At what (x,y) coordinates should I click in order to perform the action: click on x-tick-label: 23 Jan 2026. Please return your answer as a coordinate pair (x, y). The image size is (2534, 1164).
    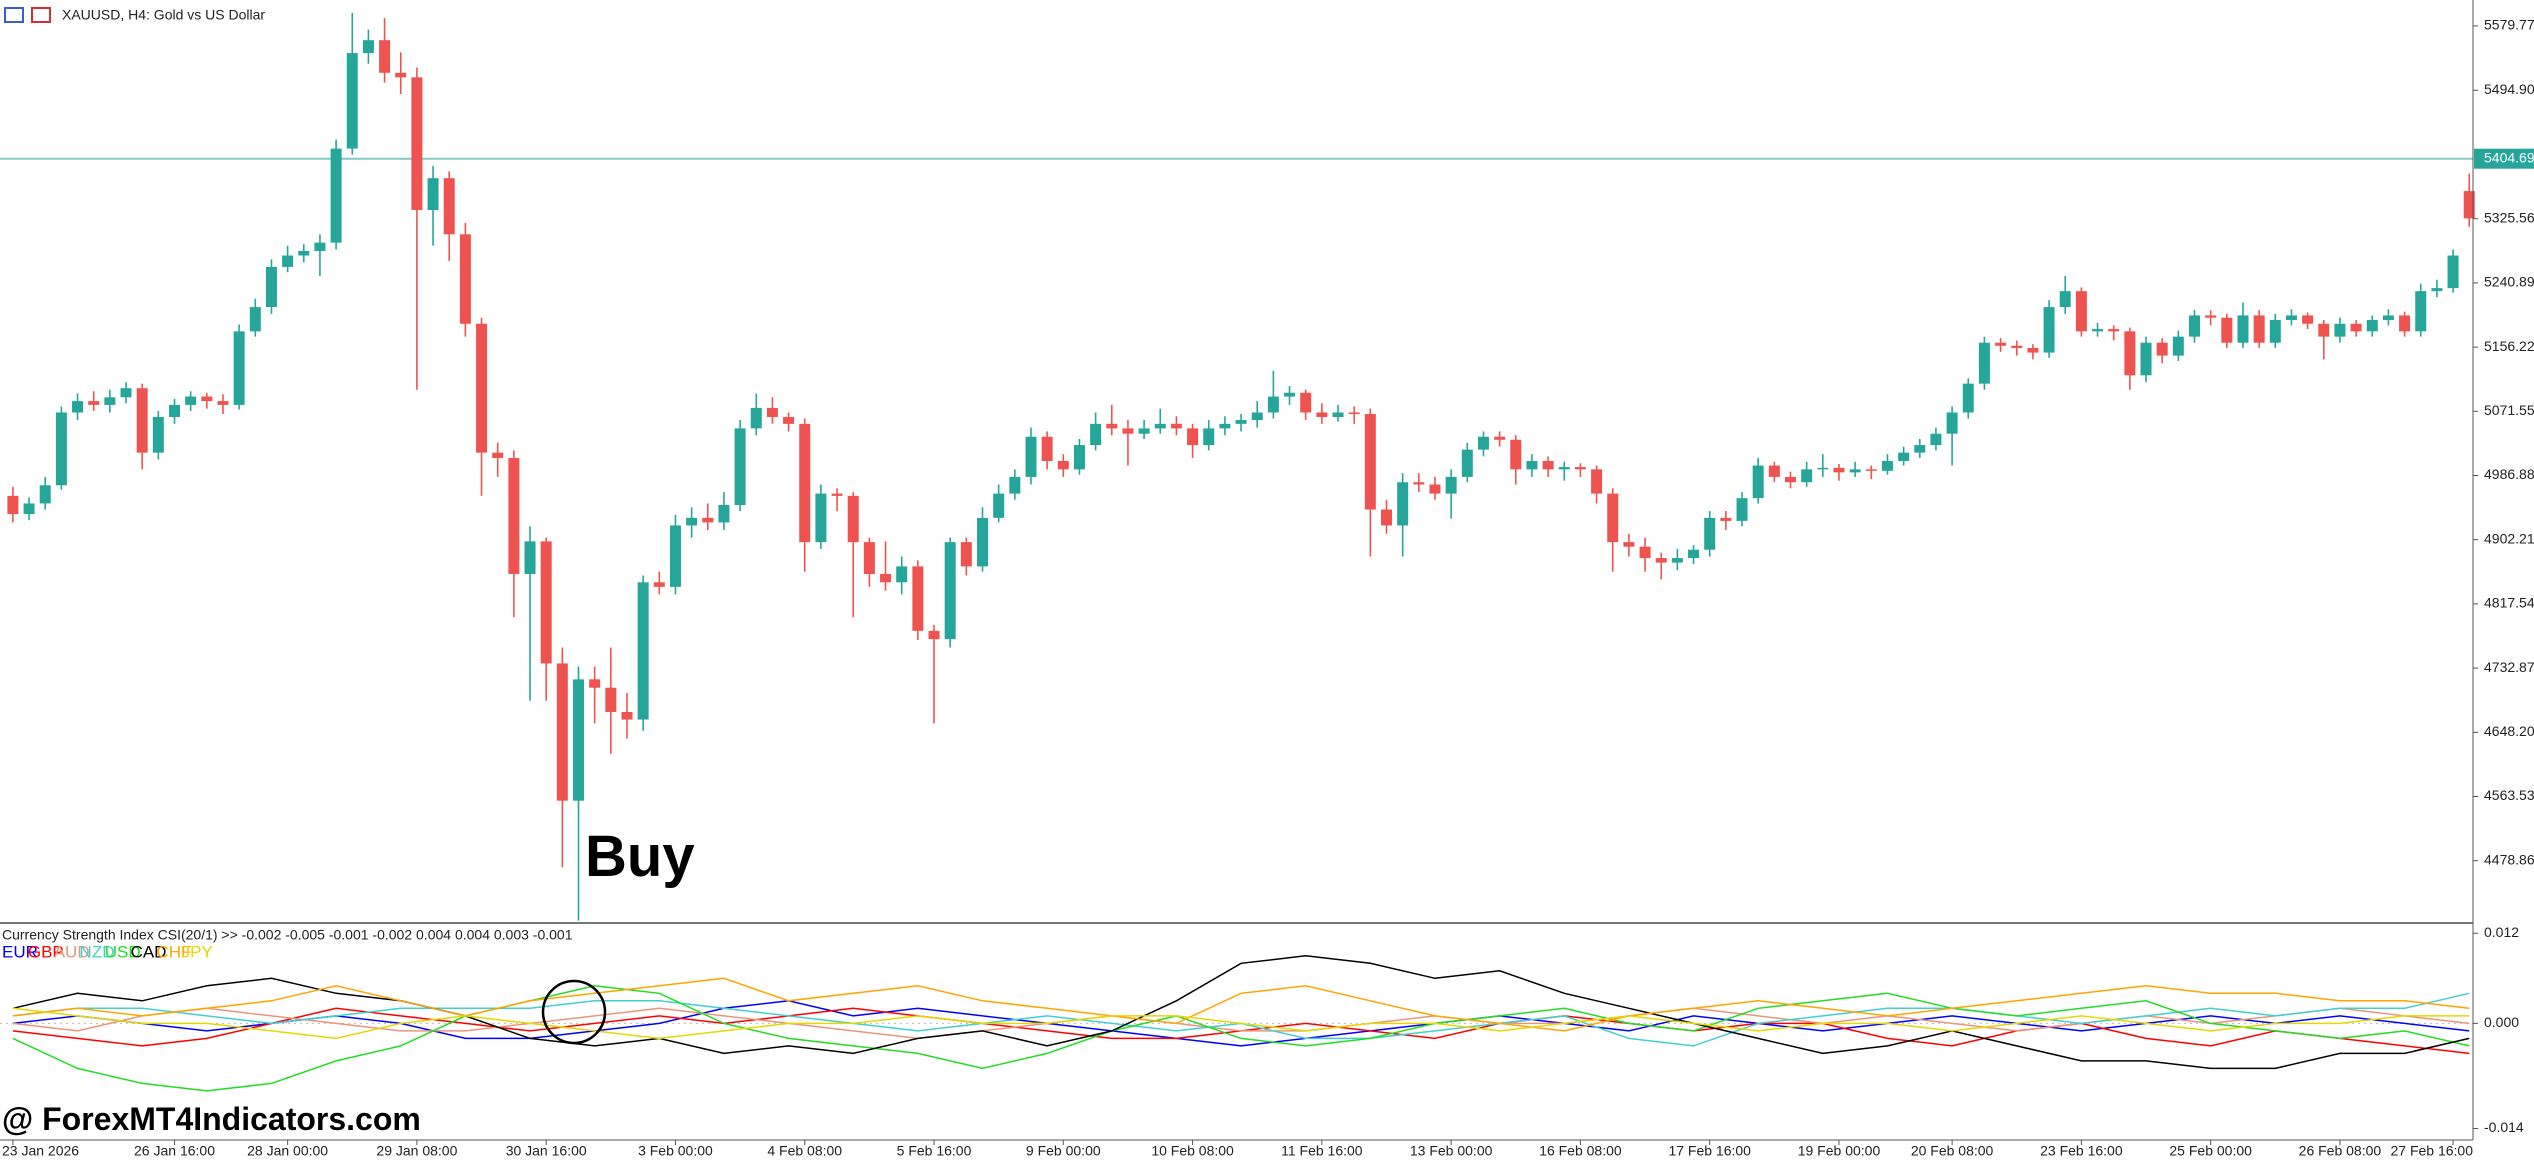
    Looking at the image, I should click on (40, 1151).